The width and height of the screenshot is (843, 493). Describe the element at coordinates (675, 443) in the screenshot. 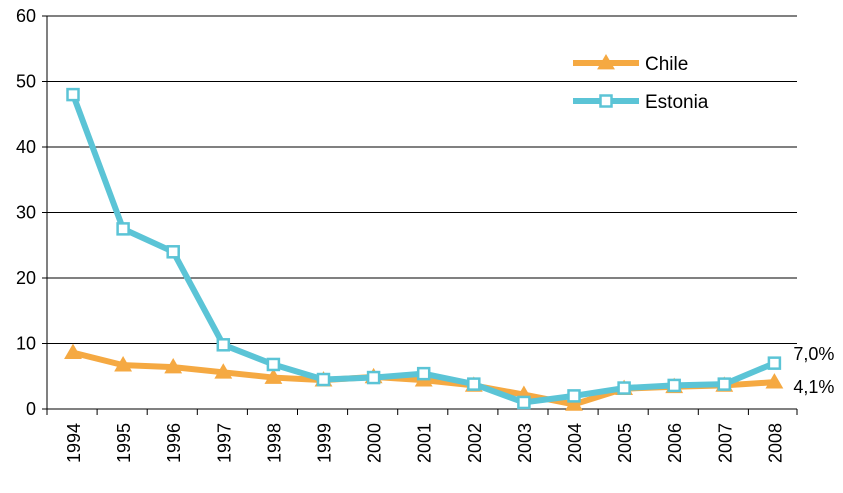

I see `x-tick-label: 2006` at that location.